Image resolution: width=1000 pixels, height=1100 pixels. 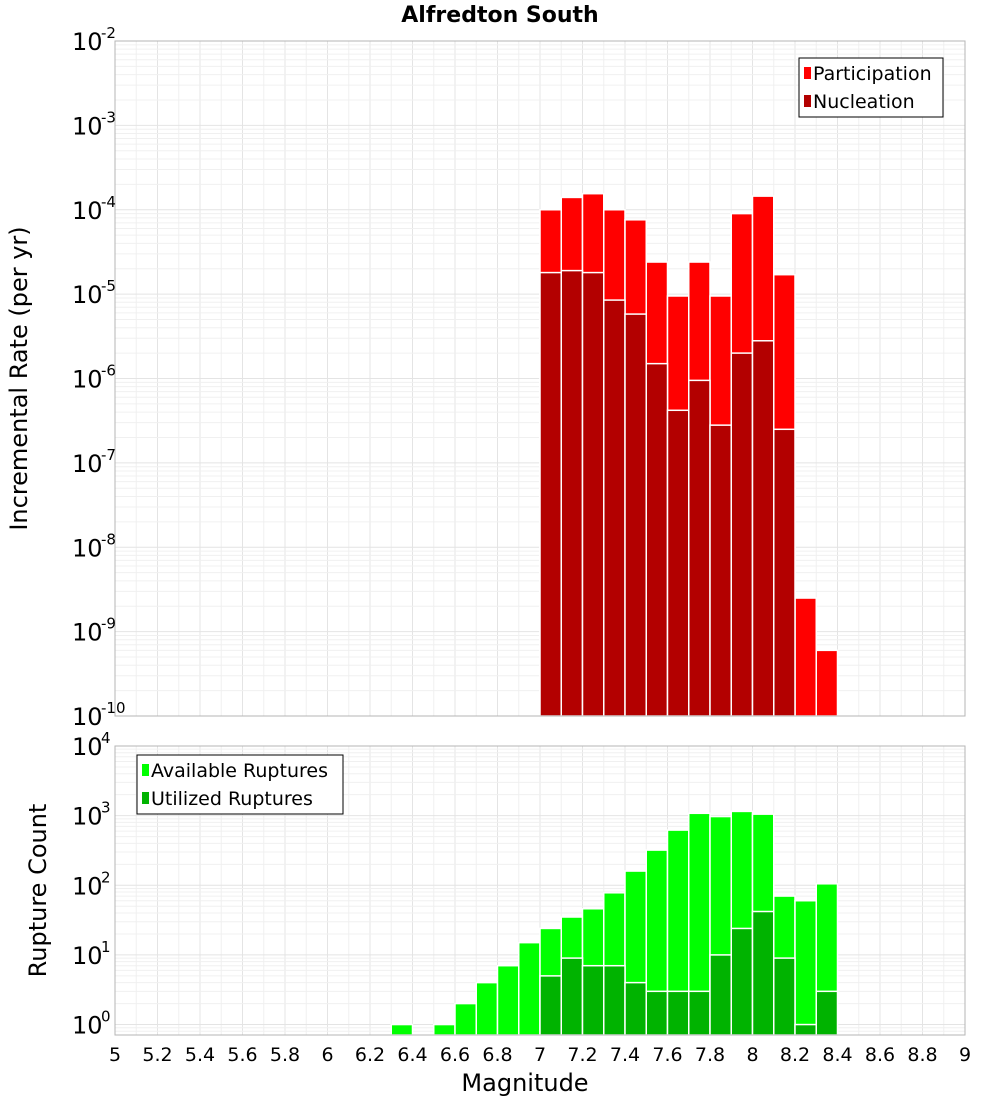 What do you see at coordinates (232, 799) in the screenshot?
I see `legend-label-utilized-ruptures: Utilized Ruptures` at bounding box center [232, 799].